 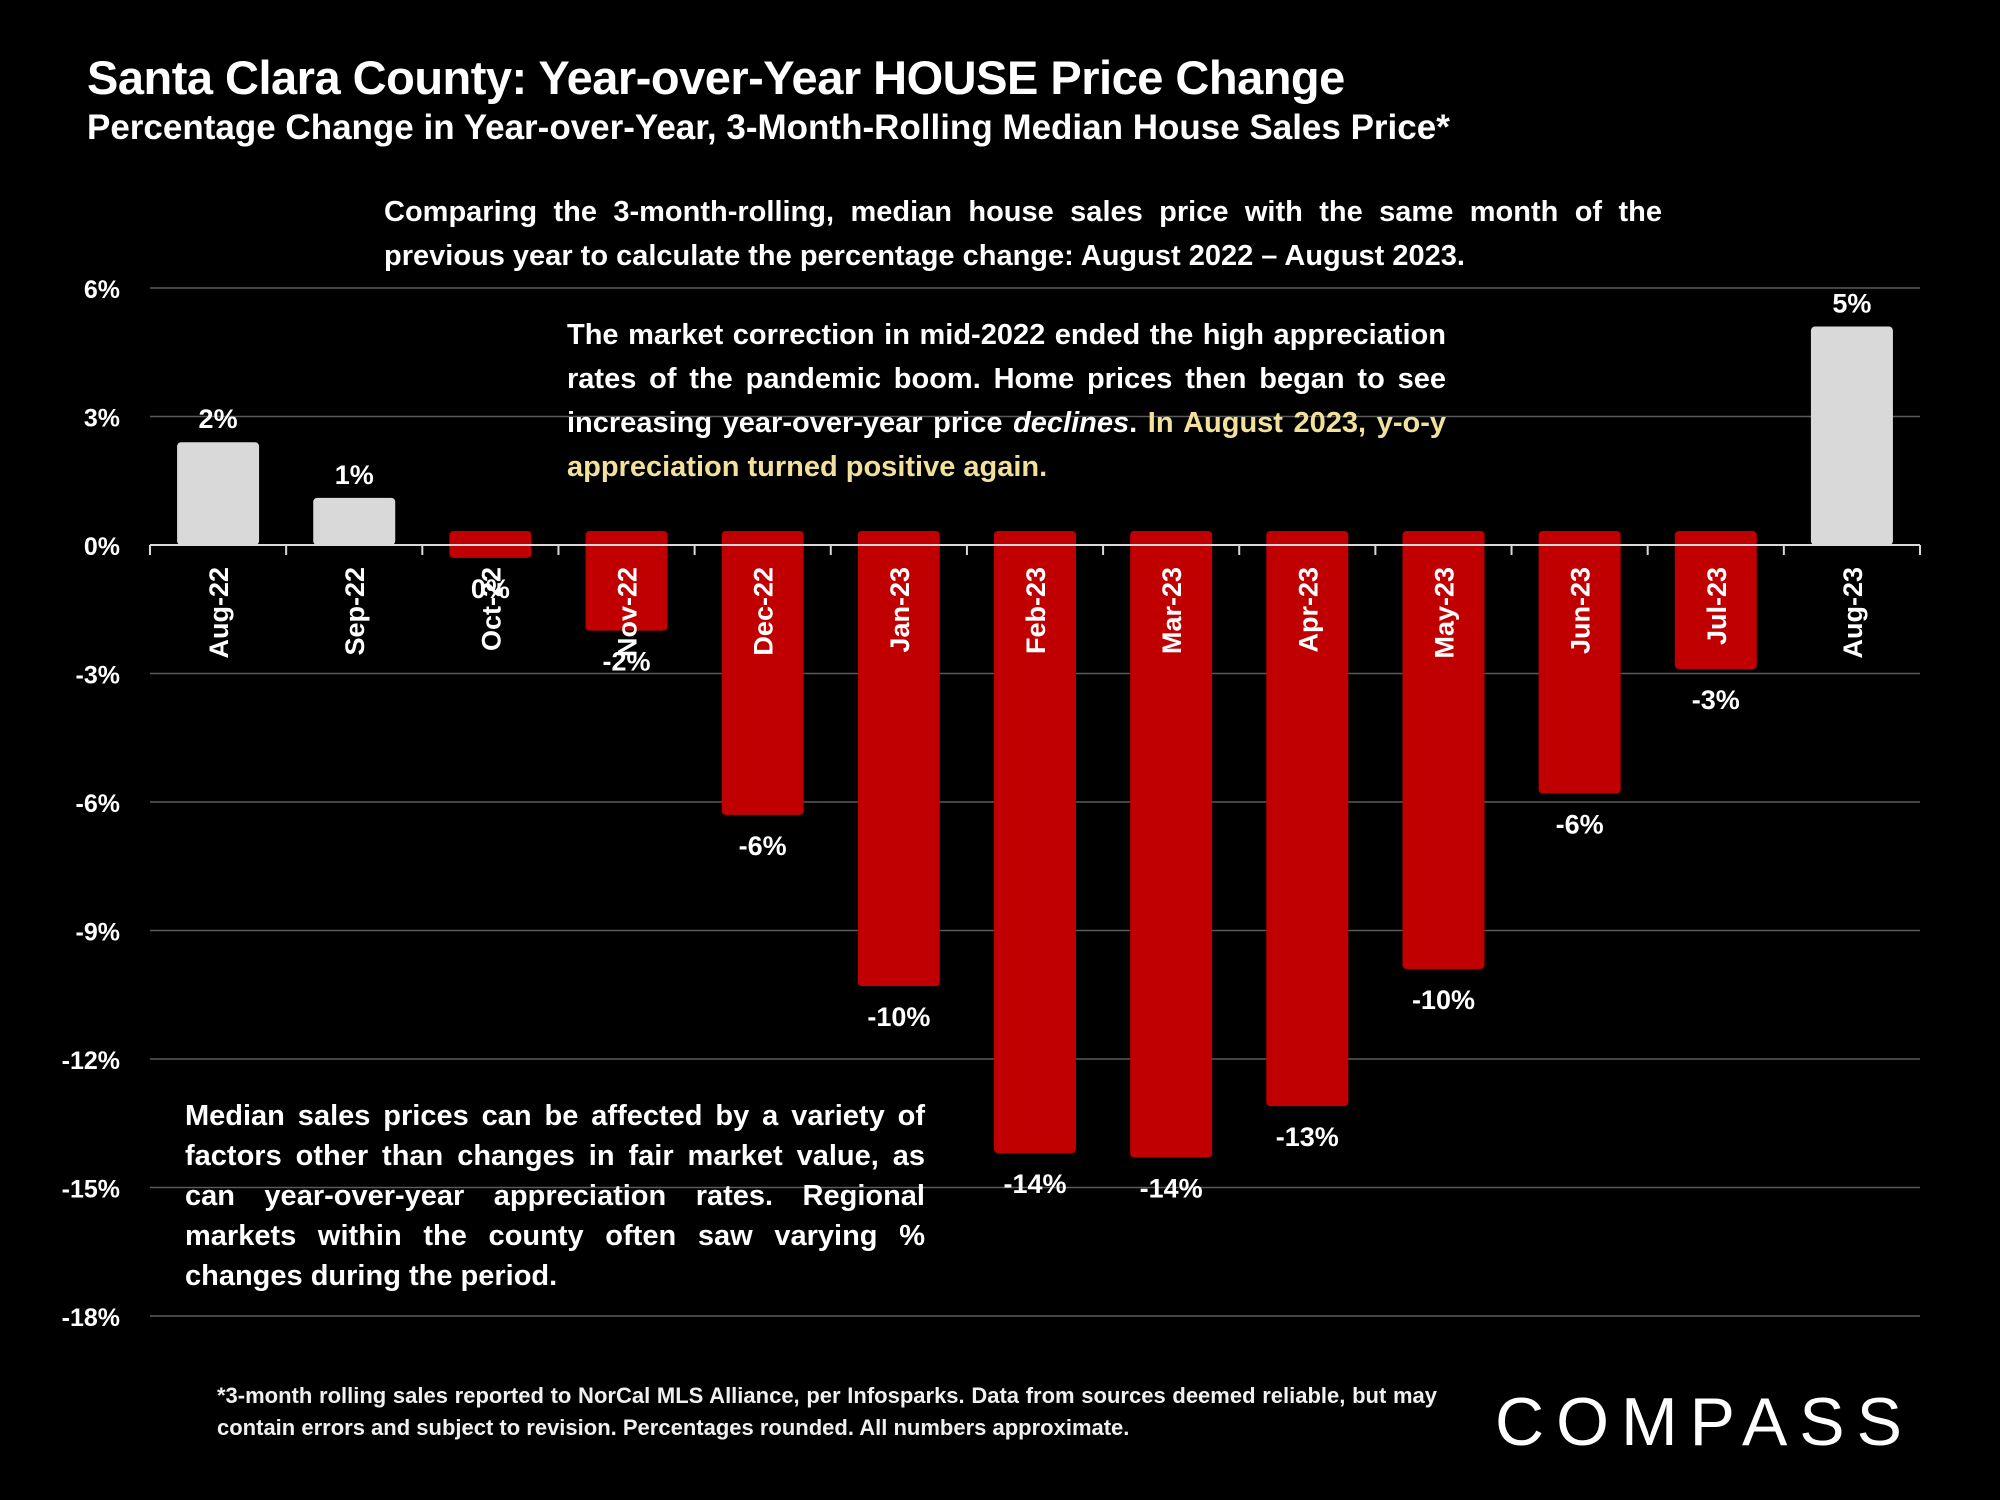 What do you see at coordinates (764, 611) in the screenshot?
I see `x-tick-label: Dec-22` at bounding box center [764, 611].